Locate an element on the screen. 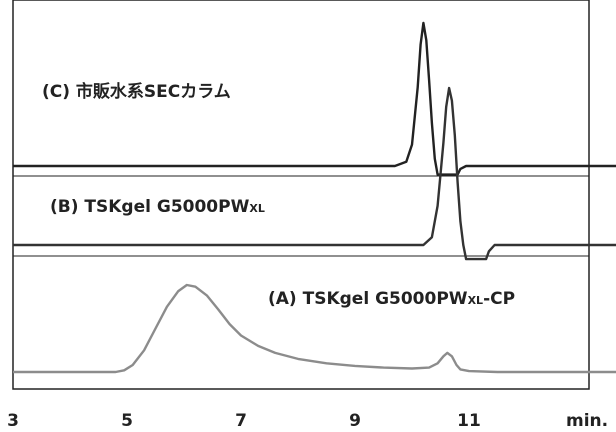 The height and width of the screenshot is (432, 616). label-series-a: (A) TSKgel G5000PWXL-CP is located at coordinates (391, 299).